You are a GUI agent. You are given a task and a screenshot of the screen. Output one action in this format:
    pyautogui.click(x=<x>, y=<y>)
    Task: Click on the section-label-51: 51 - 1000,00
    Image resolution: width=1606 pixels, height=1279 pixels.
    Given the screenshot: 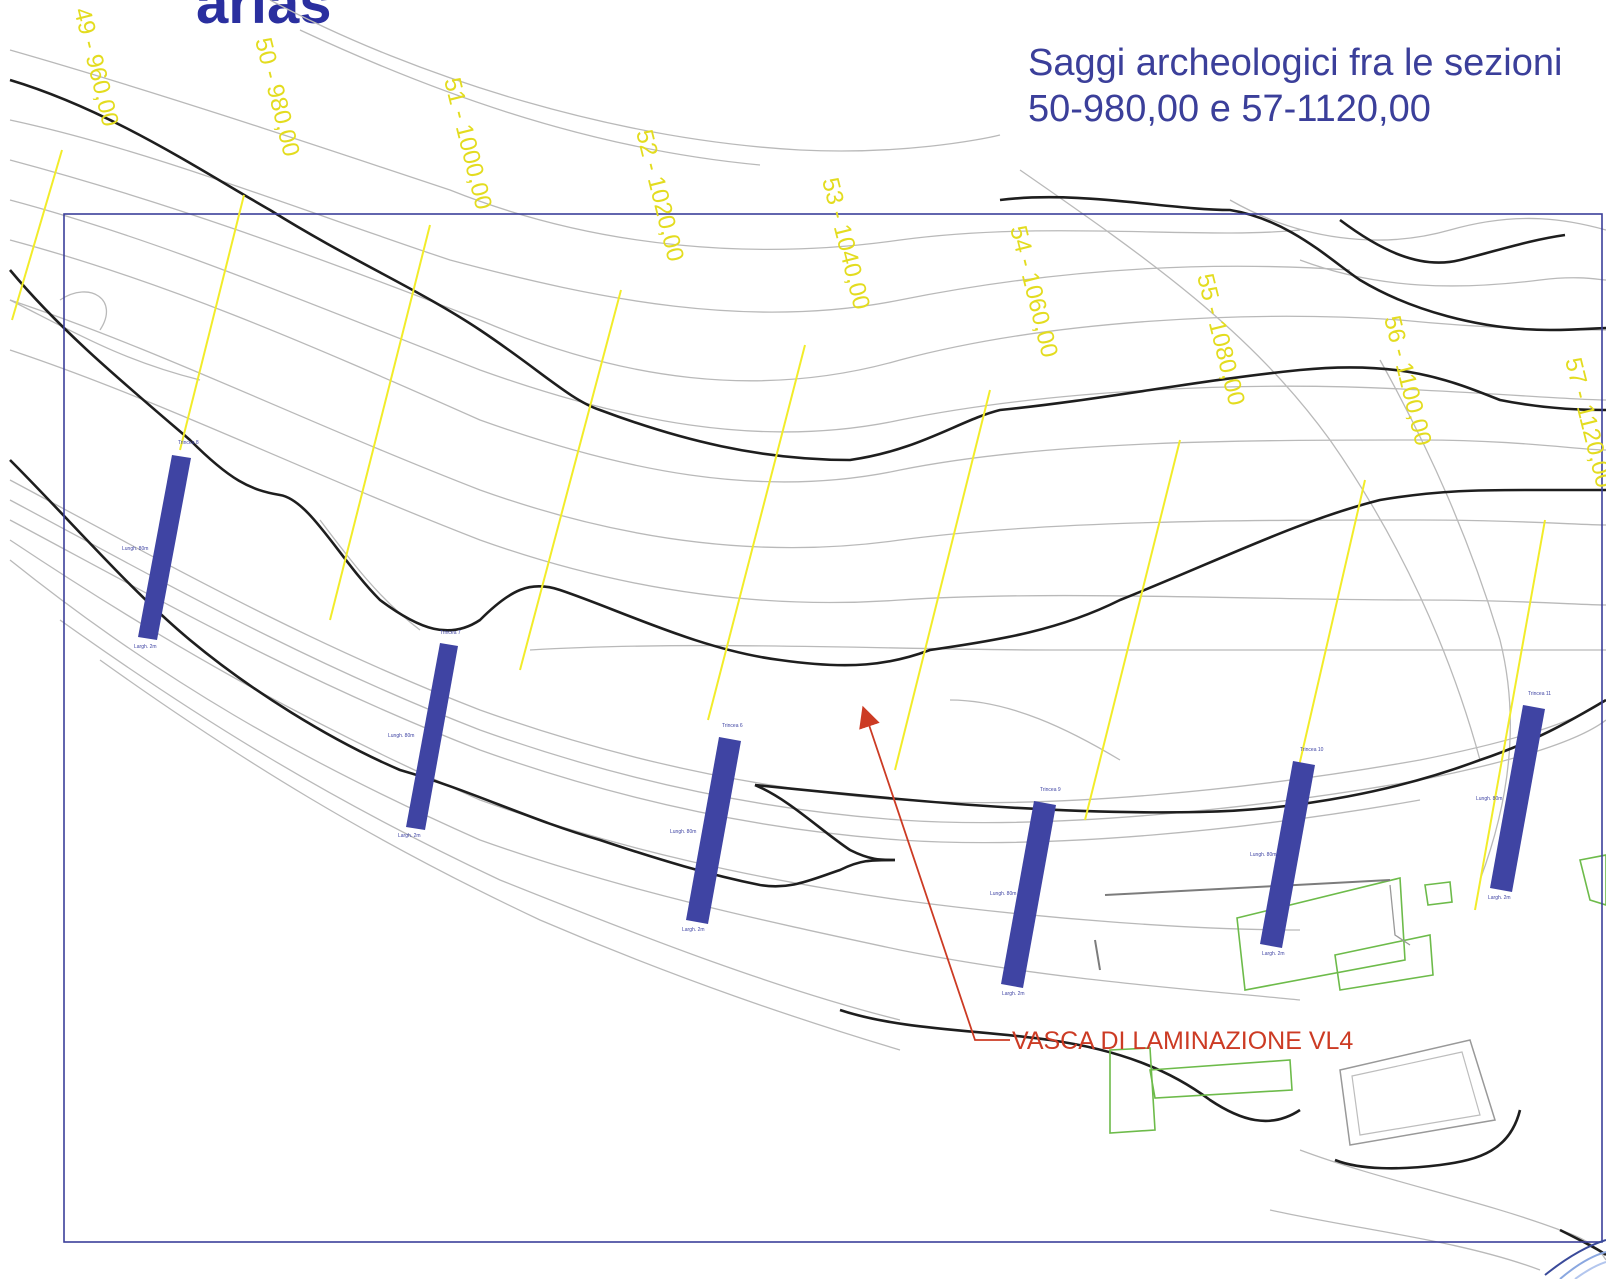 What is the action you would take?
    pyautogui.click(x=467, y=143)
    